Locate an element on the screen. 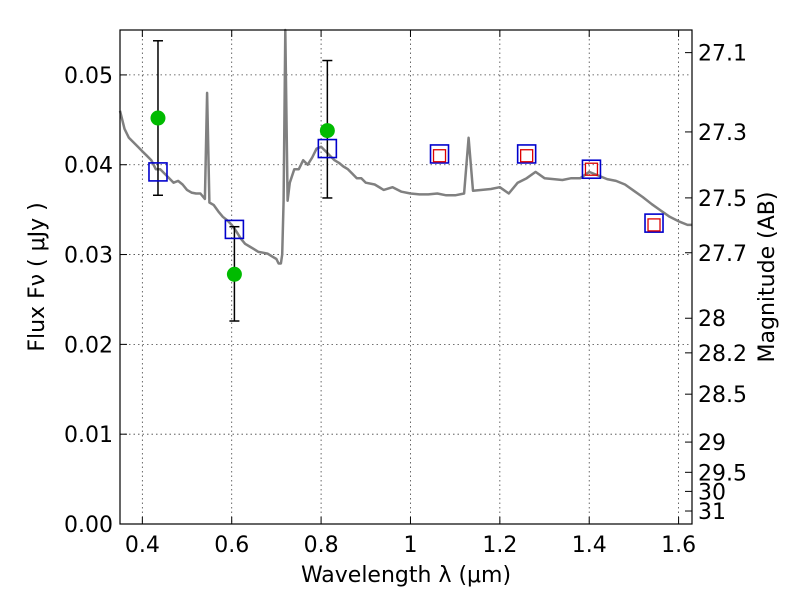 The image size is (800, 600). magnitude-tick-label: 31 is located at coordinates (712, 512).